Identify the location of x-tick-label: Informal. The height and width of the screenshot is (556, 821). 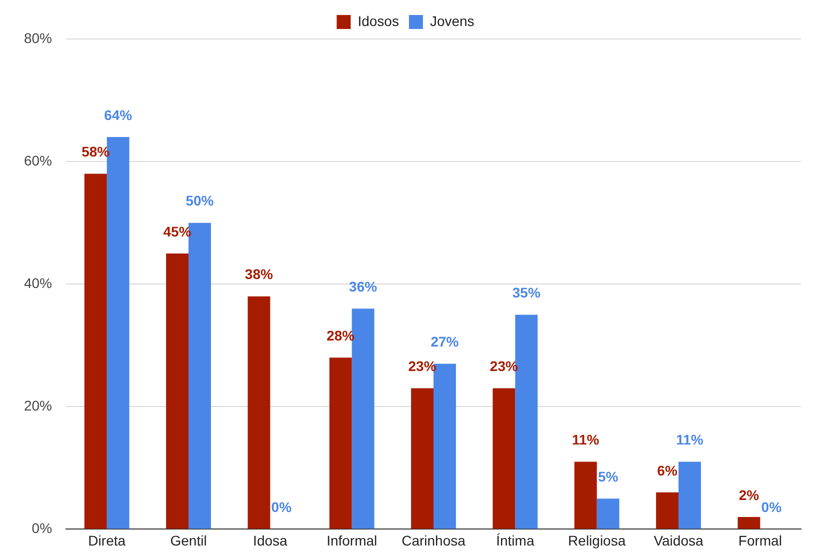
(352, 540).